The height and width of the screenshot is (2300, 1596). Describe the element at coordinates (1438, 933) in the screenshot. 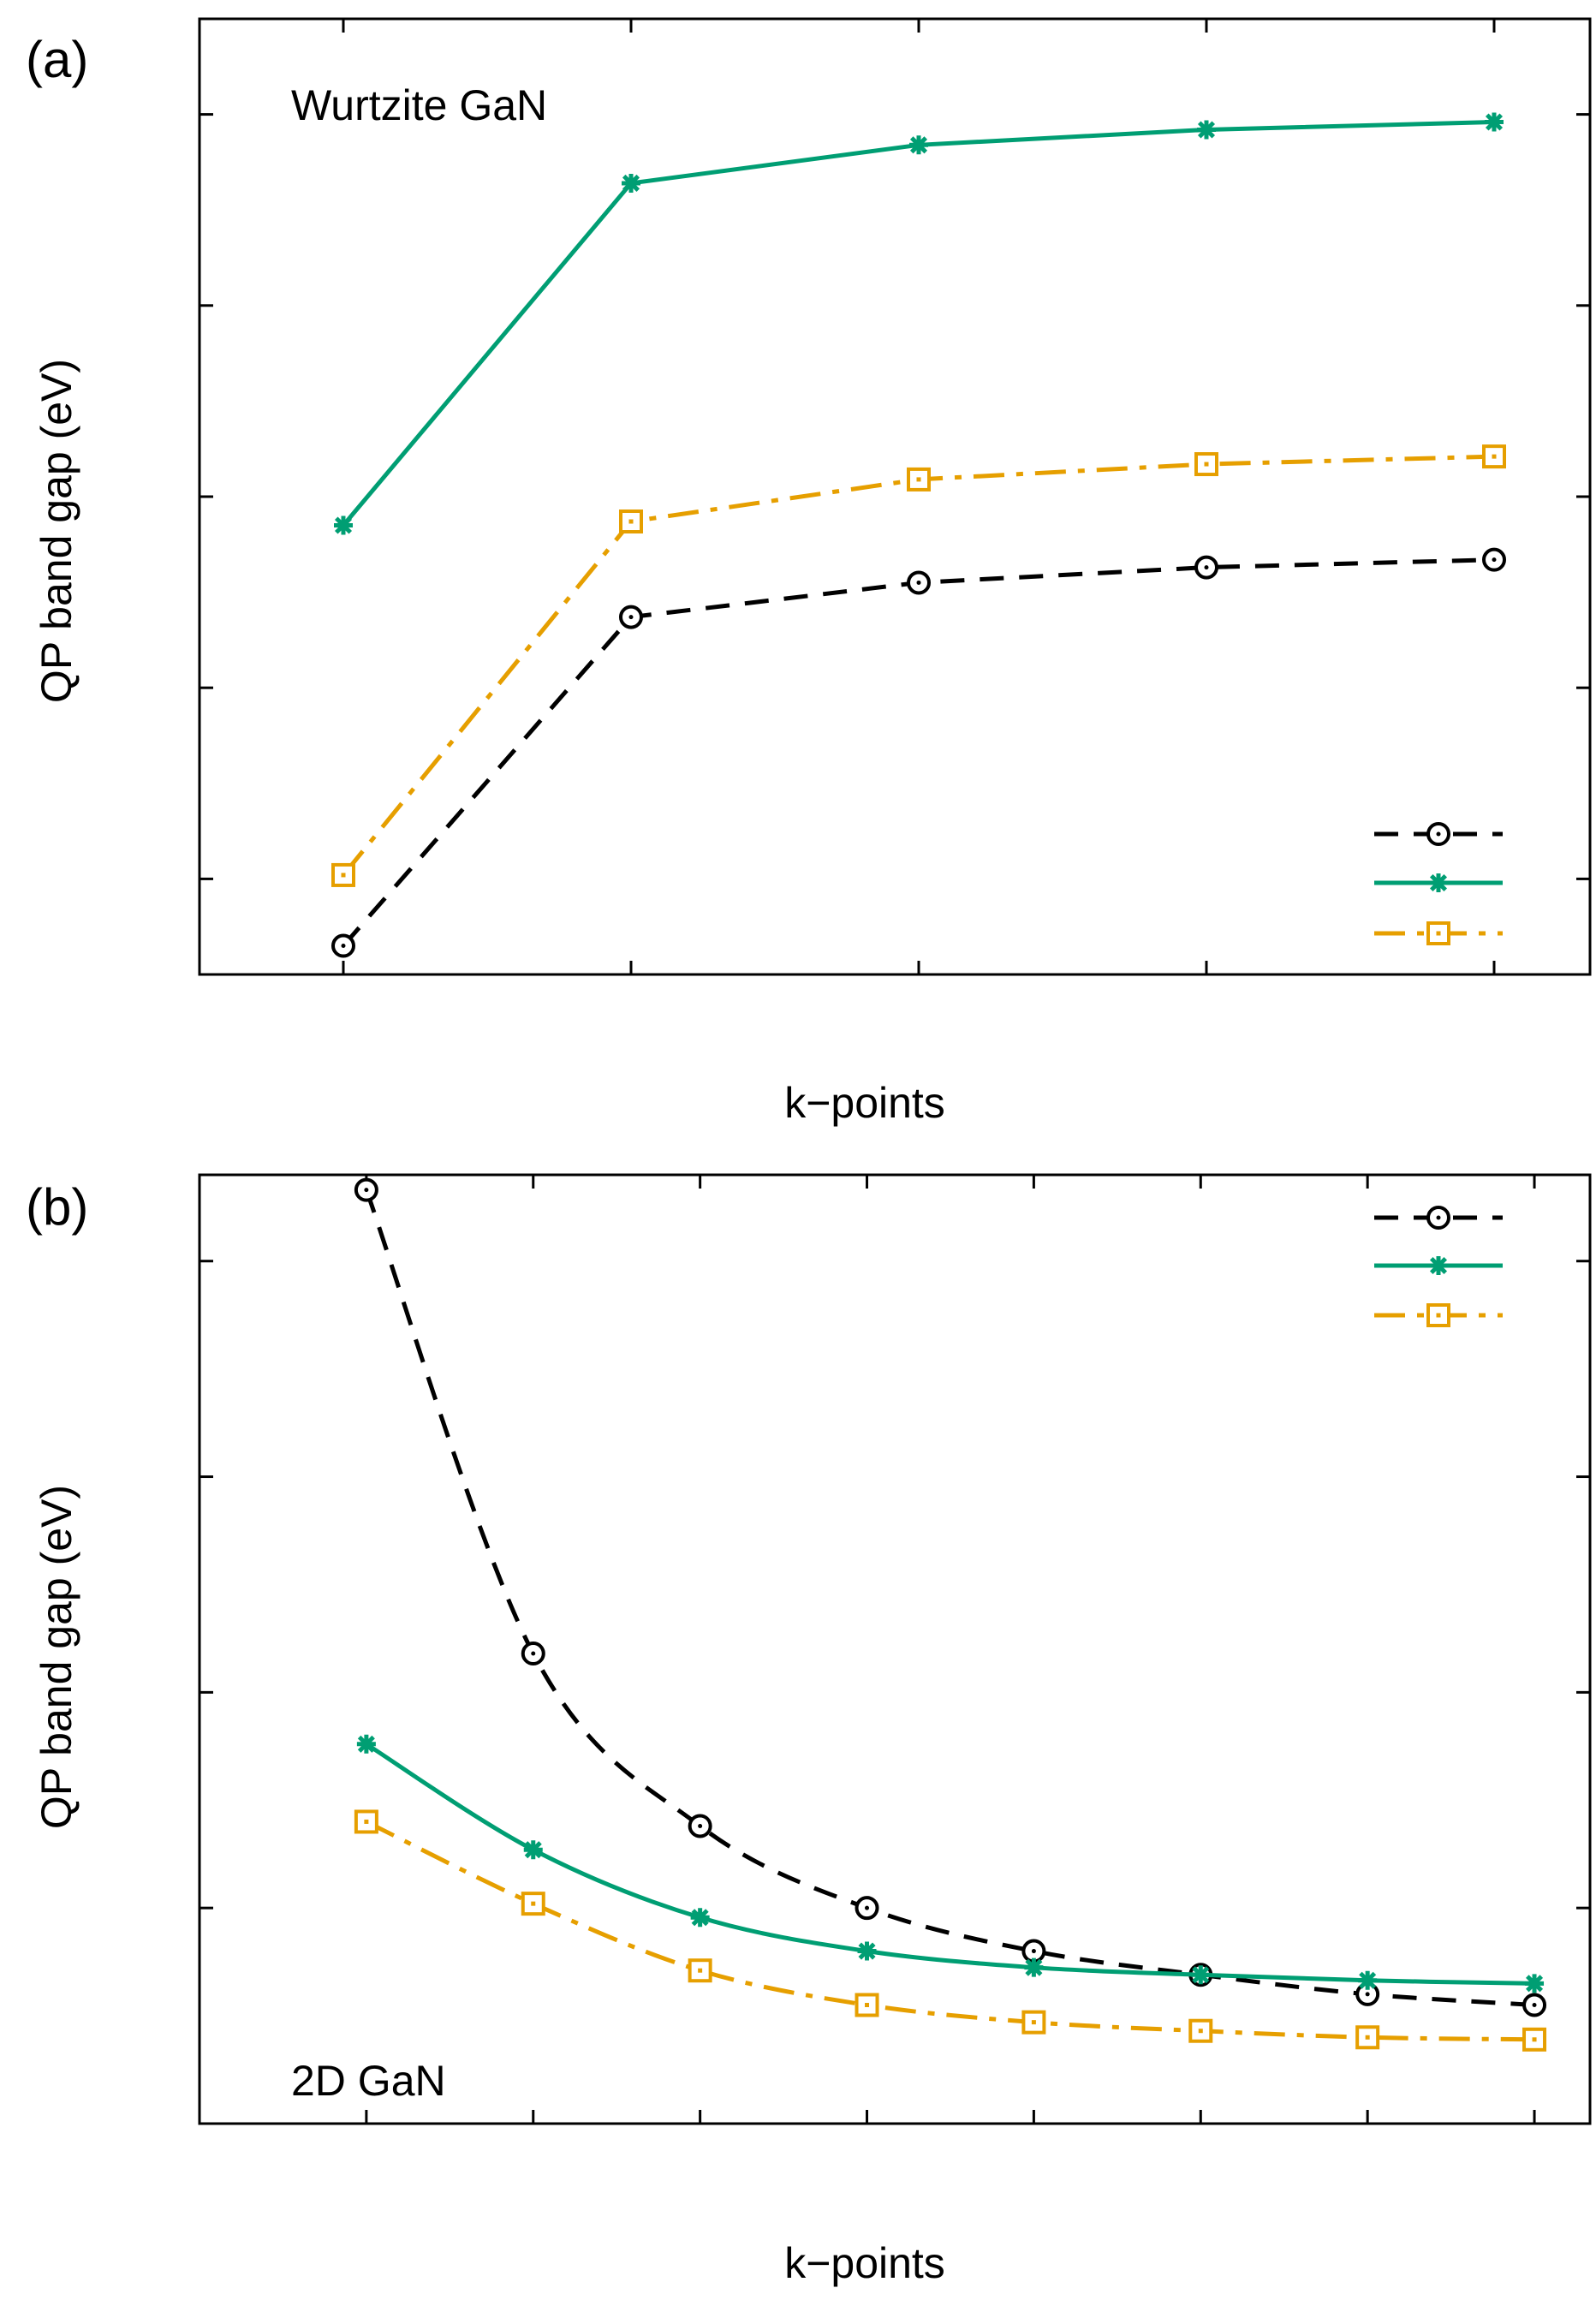

I see `panel-a-legend-marker-ecut-dot` at that location.